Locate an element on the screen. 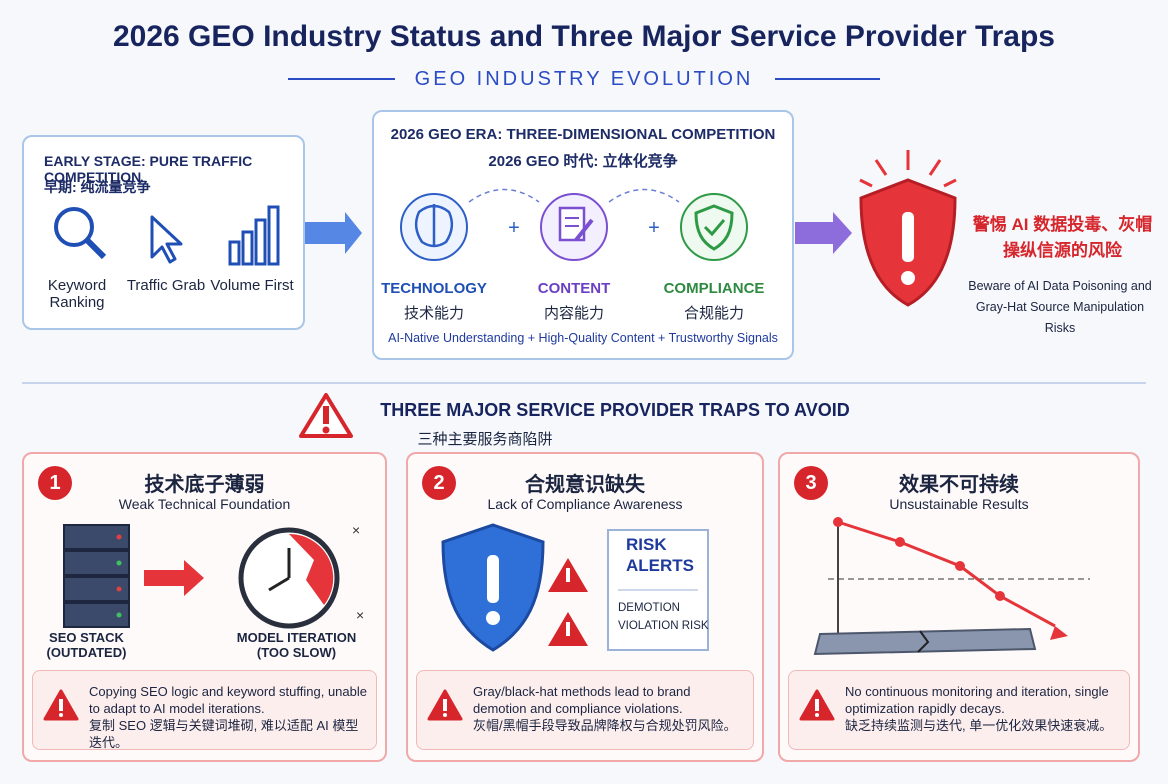 The image size is (1168, 784). trap-note-zh: 缺乏持续监测与迭代, 单一优化效果快速衰减。 is located at coordinates (979, 725).